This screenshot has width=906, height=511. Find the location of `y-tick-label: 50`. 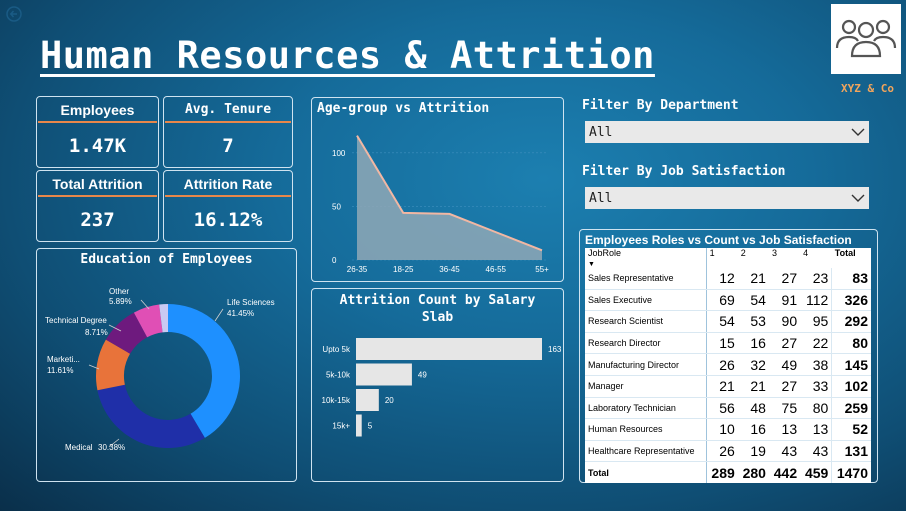

y-tick-label: 50 is located at coordinates (336, 206).